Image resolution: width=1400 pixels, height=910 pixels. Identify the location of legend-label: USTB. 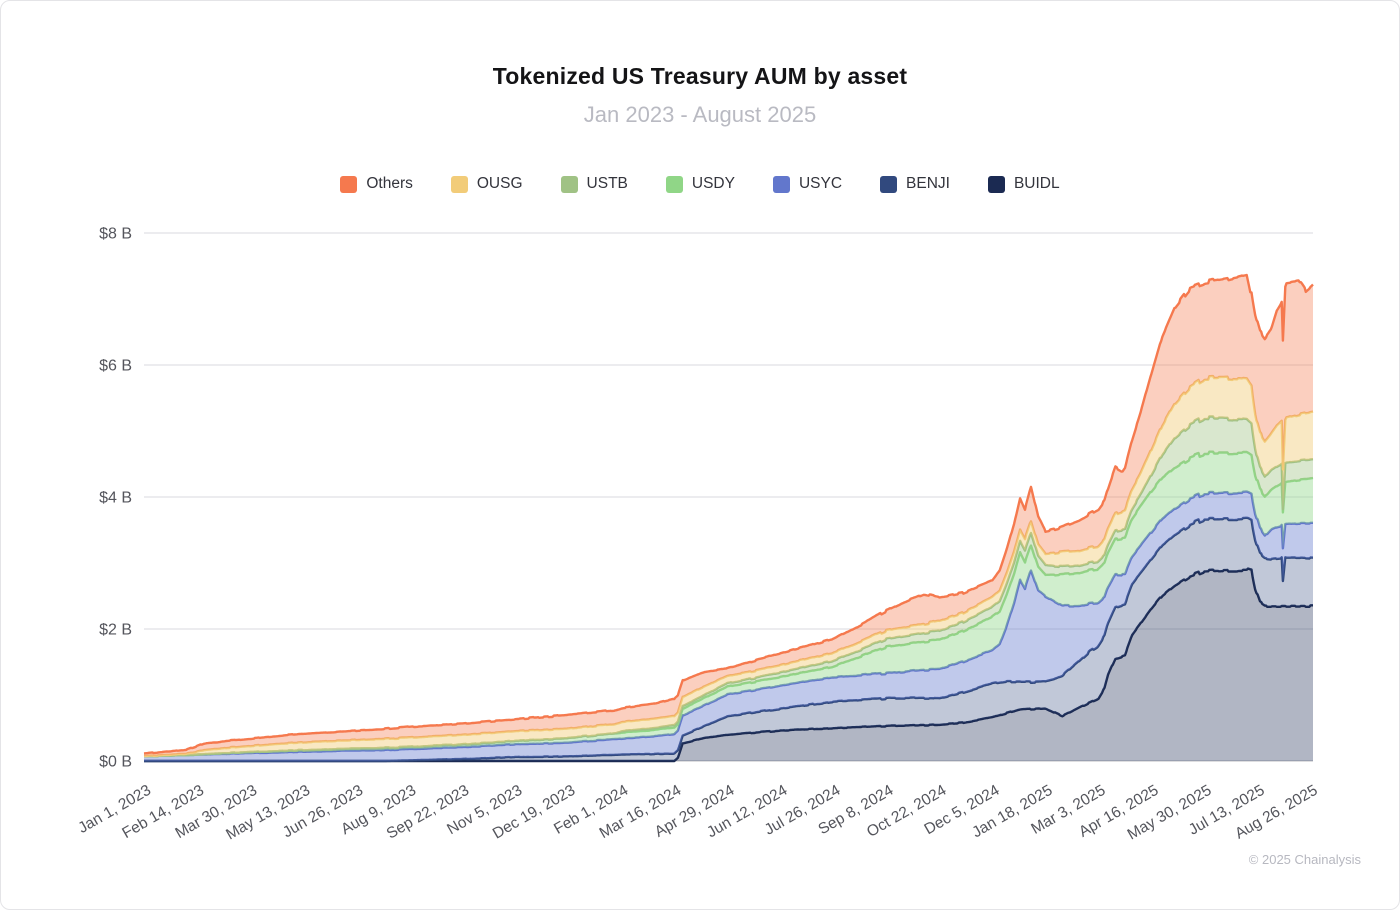
(607, 183).